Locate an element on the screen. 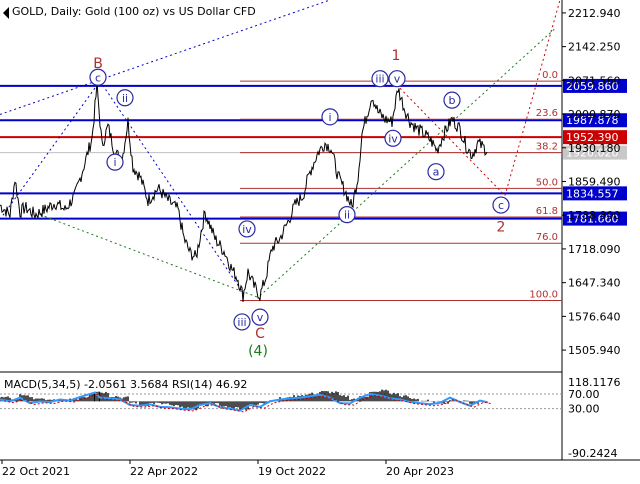 This screenshot has width=640, height=484. x-tick-label: 22 Apr 2022 is located at coordinates (164, 471).